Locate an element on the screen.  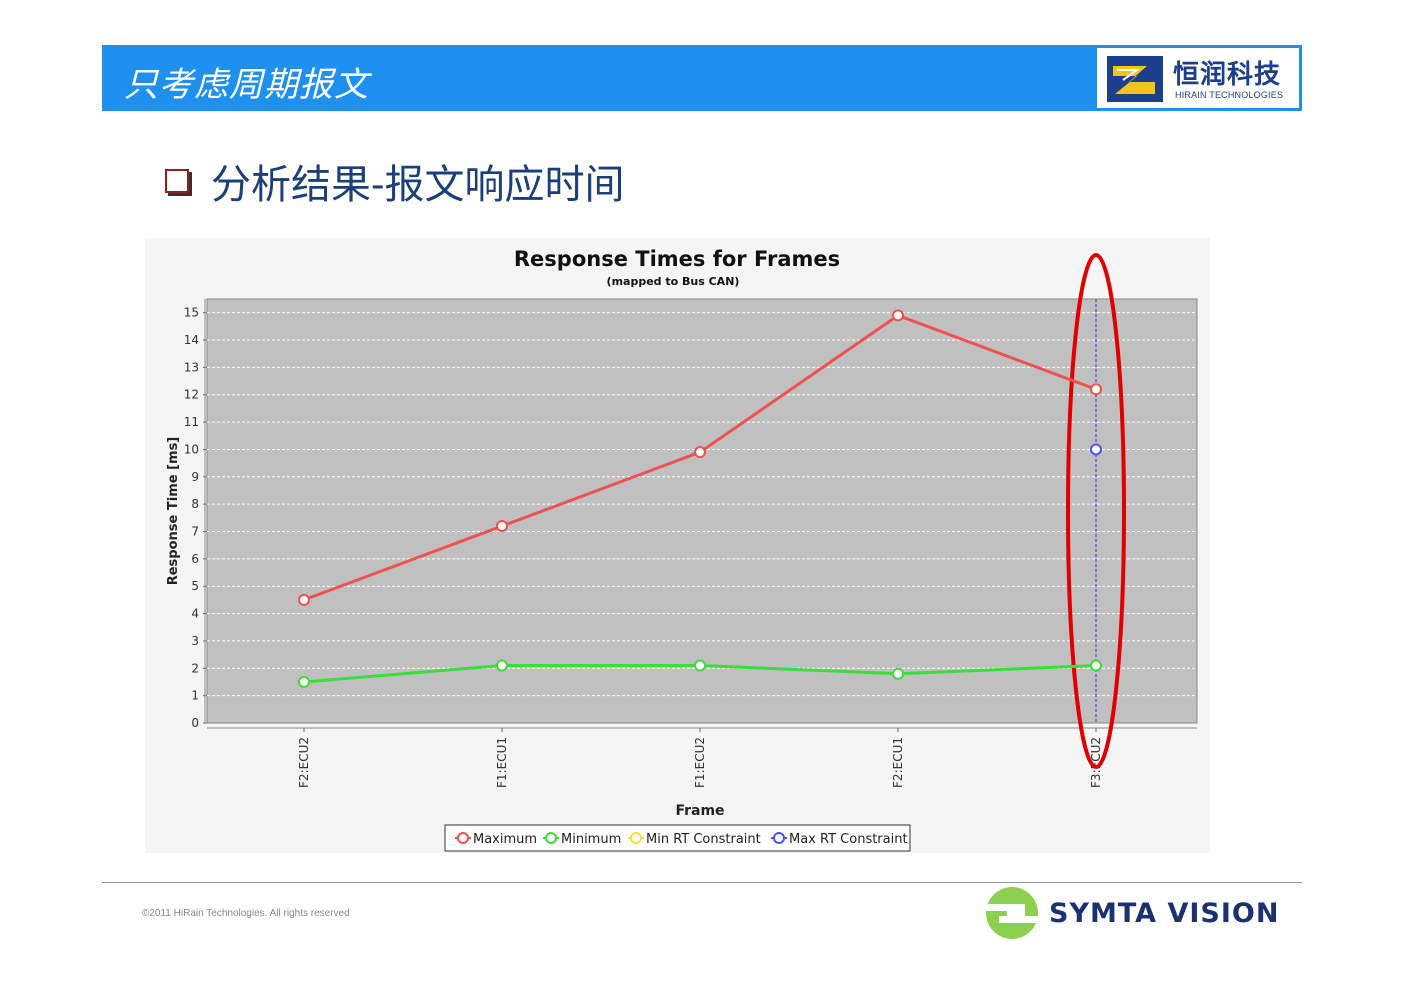
x-tick-label: F2:ECU1 is located at coordinates (898, 762).